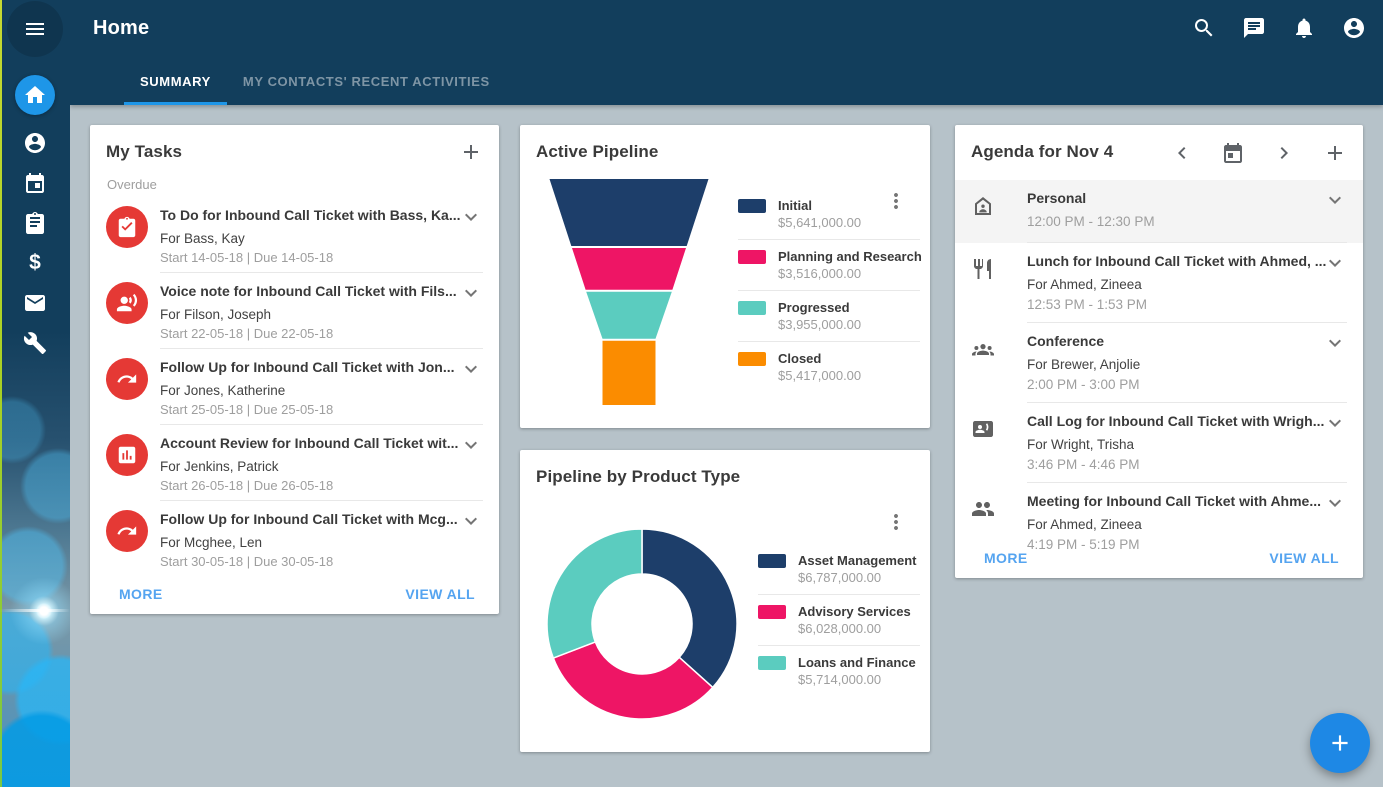  What do you see at coordinates (1254, 28) in the screenshot?
I see `chat-icon` at bounding box center [1254, 28].